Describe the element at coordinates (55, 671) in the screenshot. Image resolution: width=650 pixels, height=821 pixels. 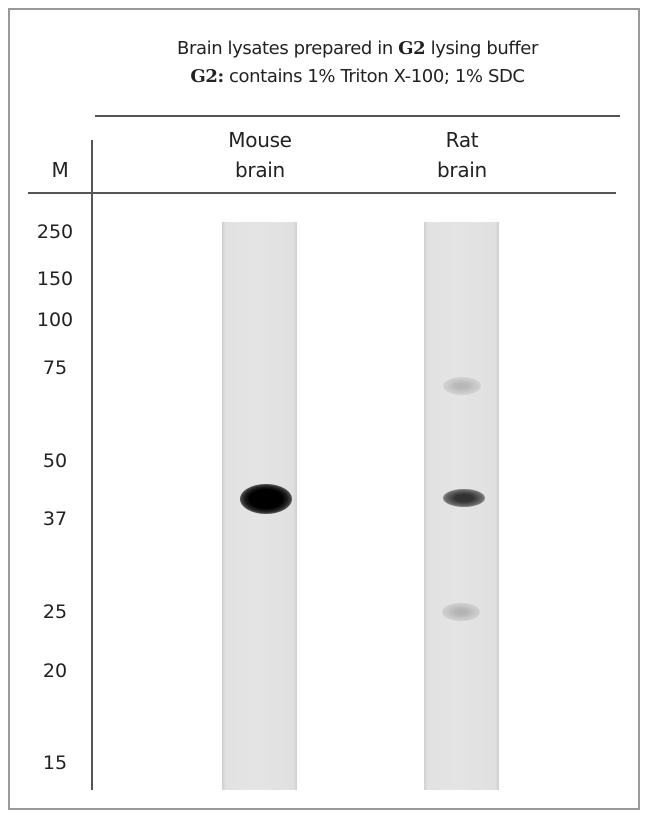
I see `marker-label: 20` at that location.